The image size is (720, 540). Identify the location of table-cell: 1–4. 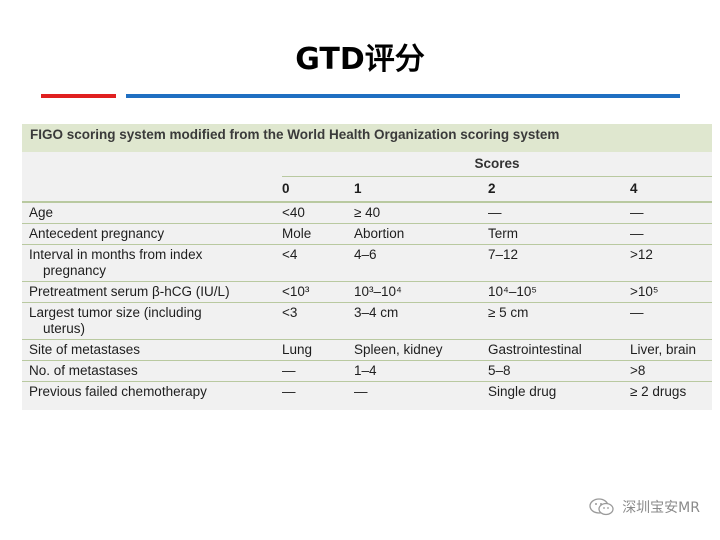
(421, 371).